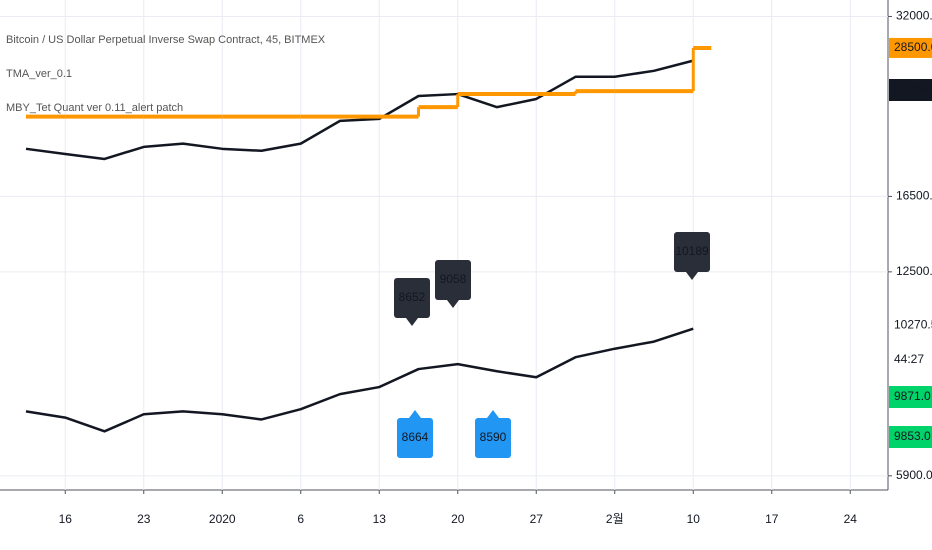 This screenshot has height=550, width=932. What do you see at coordinates (380, 519) in the screenshot?
I see `x-tick-label: 13` at bounding box center [380, 519].